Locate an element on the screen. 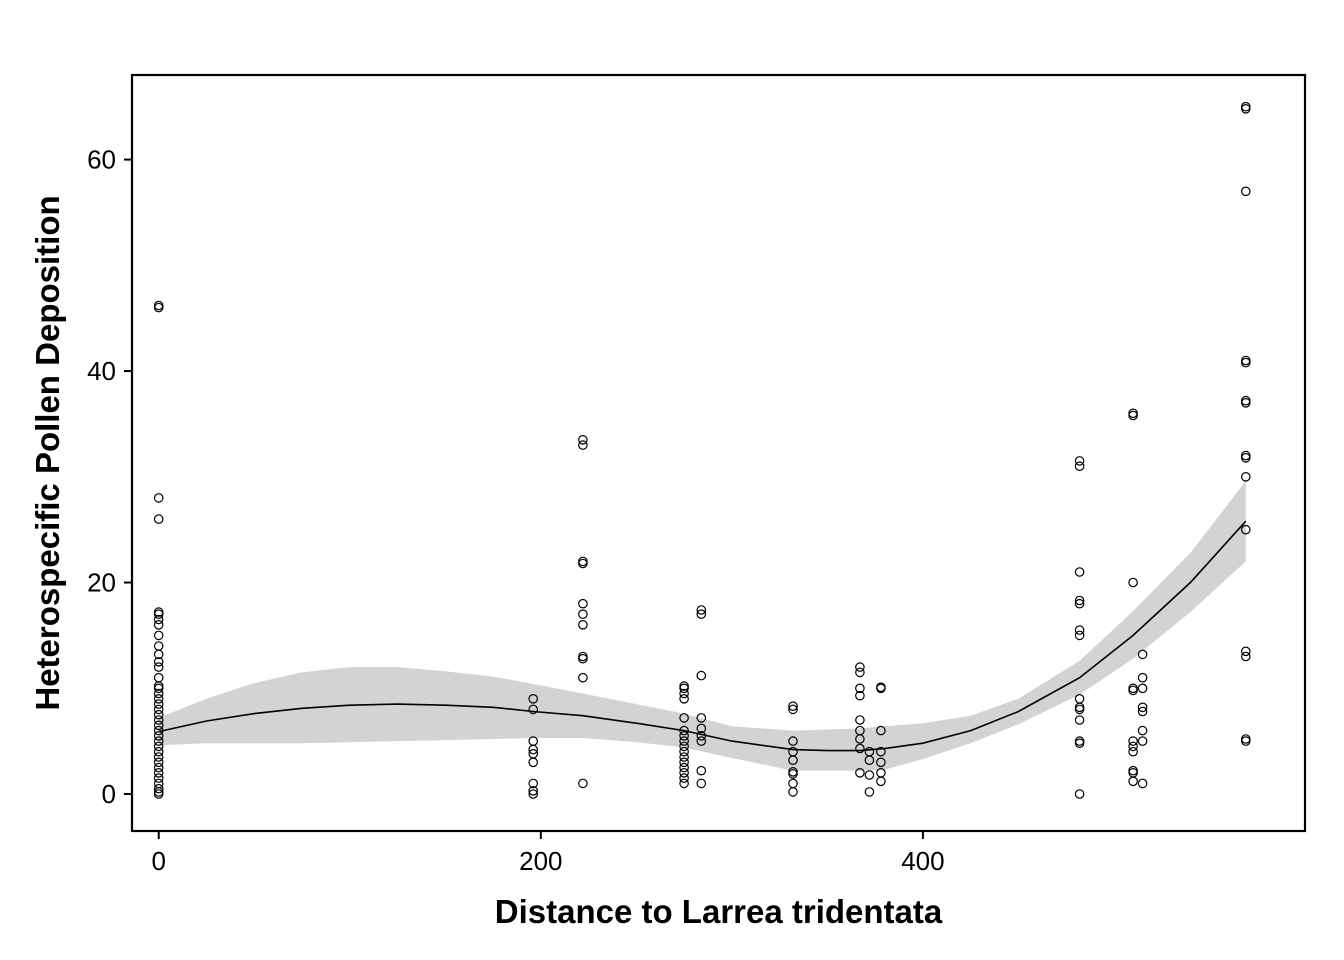 The width and height of the screenshot is (1344, 960). y-axis-title: Heterospecific Pollen Deposition is located at coordinates (47, 452).